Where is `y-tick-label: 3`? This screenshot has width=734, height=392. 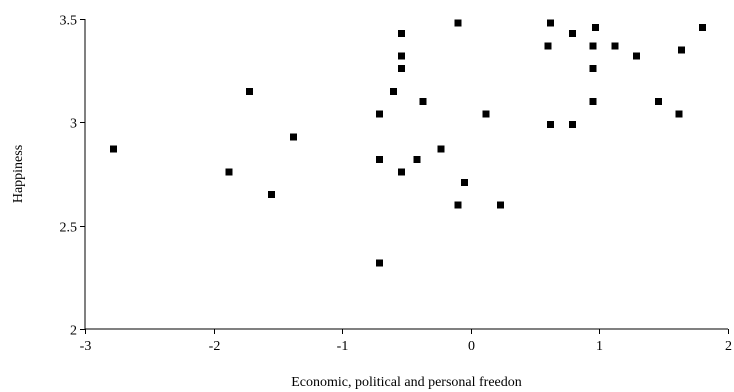
y-tick-label: 3 is located at coordinates (73, 124).